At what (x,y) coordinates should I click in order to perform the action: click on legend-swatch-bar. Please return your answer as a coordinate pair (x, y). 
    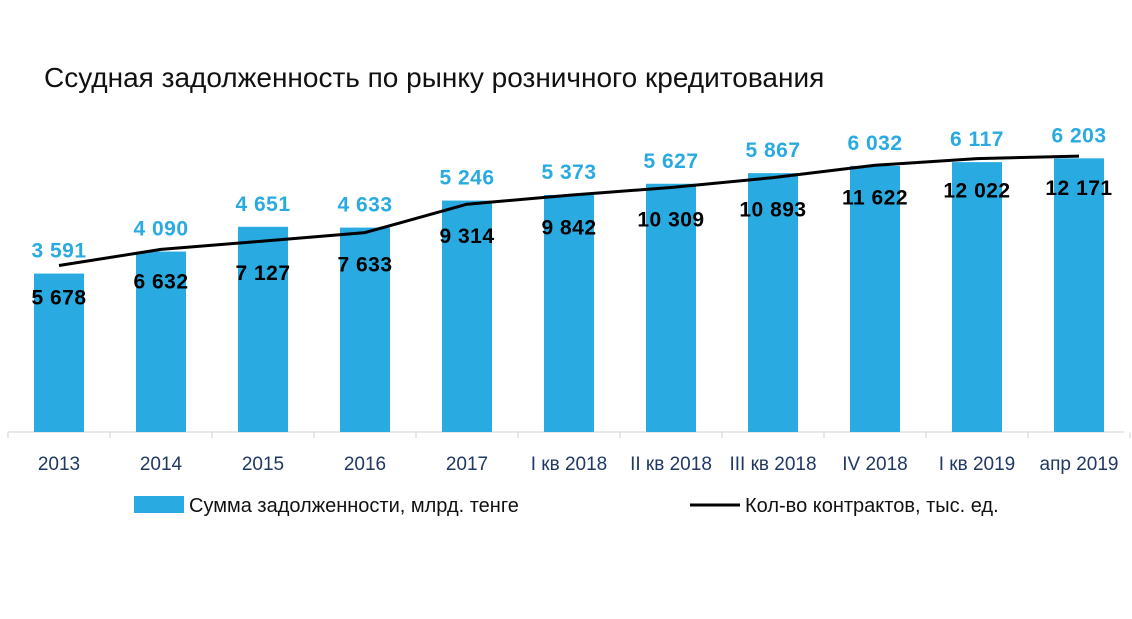
    Looking at the image, I should click on (159, 504).